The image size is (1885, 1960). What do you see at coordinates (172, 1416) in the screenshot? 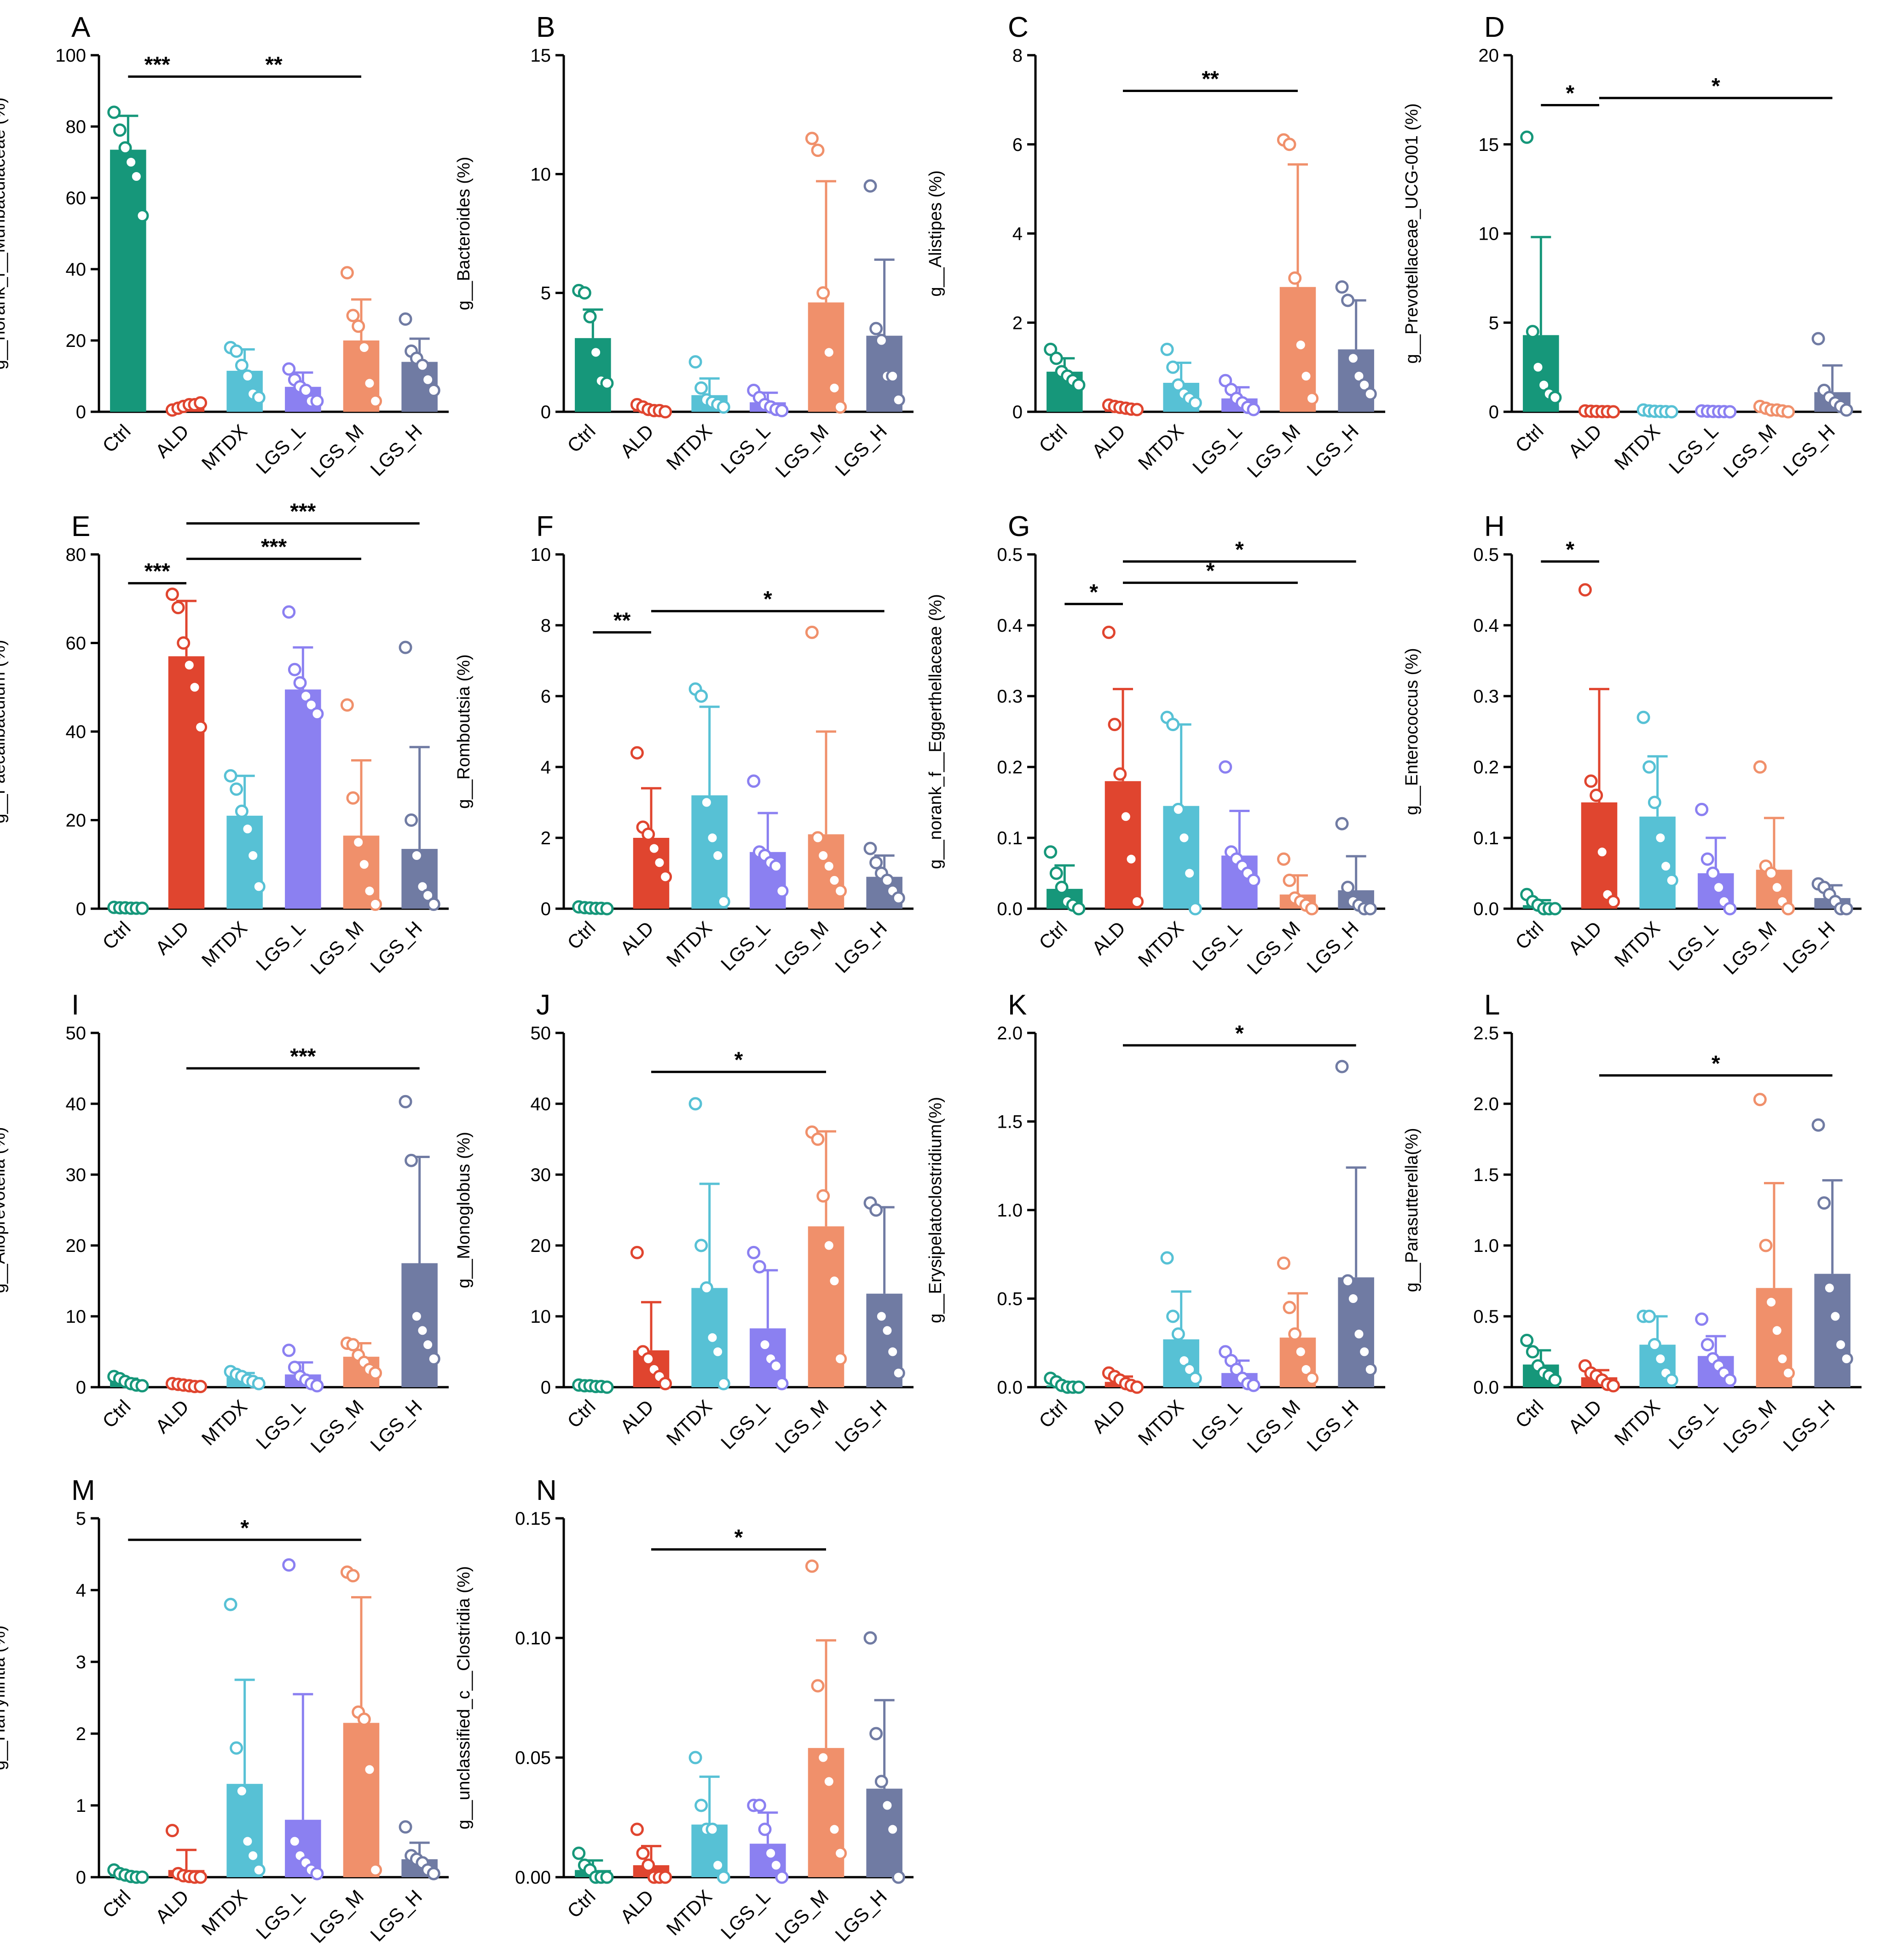
I see `chart-i-x-tick-label: ALD` at bounding box center [172, 1416].